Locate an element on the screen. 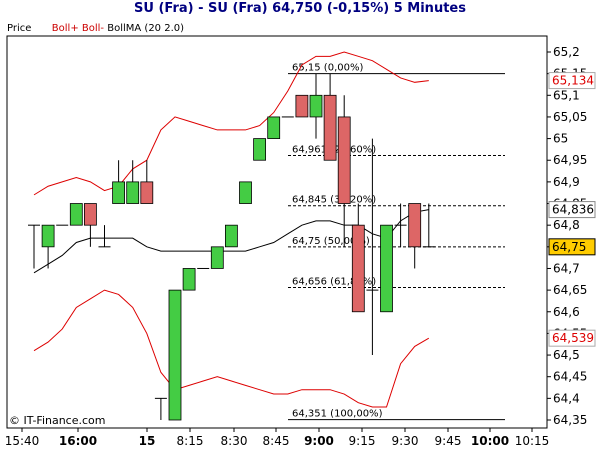 This screenshot has width=600, height=450. y-tick-label: 64,65 is located at coordinates (570, 290).